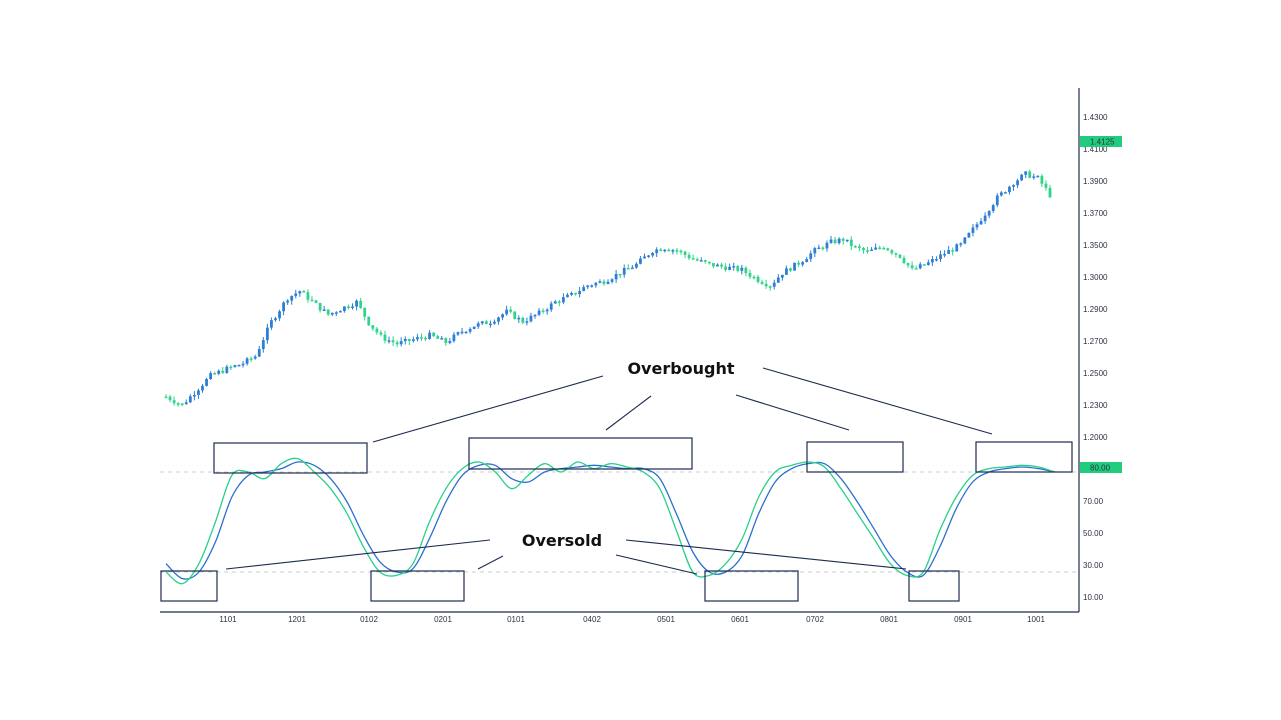  Describe the element at coordinates (1095, 117) in the screenshot. I see `price-tick-label: 1.4300` at that location.